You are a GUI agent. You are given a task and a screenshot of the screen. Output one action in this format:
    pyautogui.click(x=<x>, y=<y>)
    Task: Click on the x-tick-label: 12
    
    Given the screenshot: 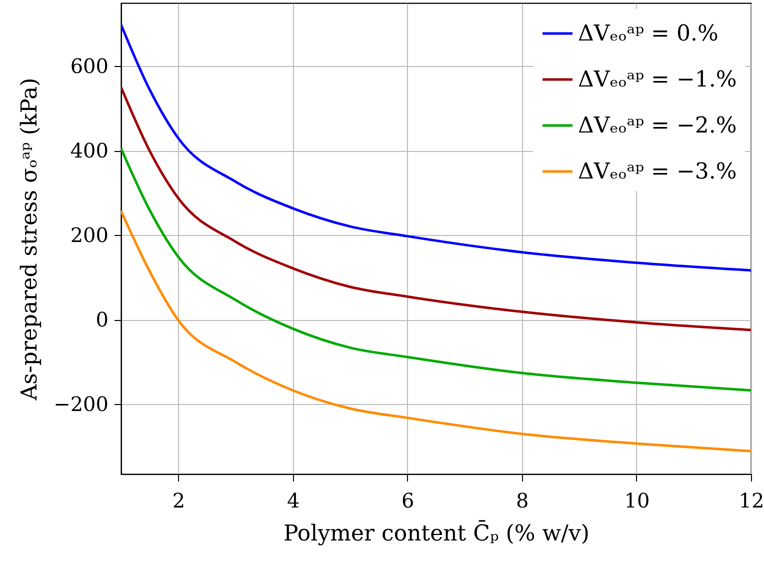 What is the action you would take?
    pyautogui.click(x=751, y=500)
    